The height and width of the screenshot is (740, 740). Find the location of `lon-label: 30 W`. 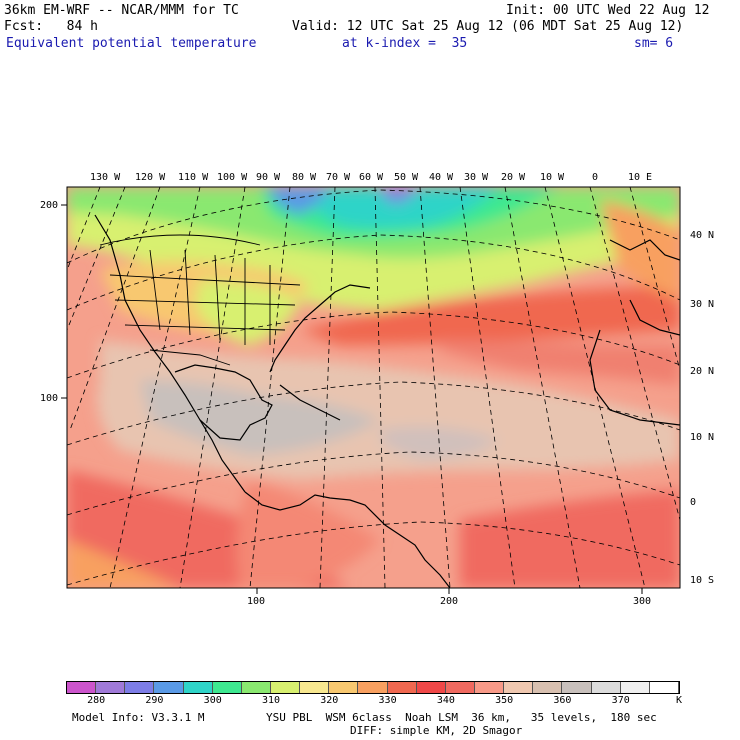

lon-label: 30 W is located at coordinates (476, 177).